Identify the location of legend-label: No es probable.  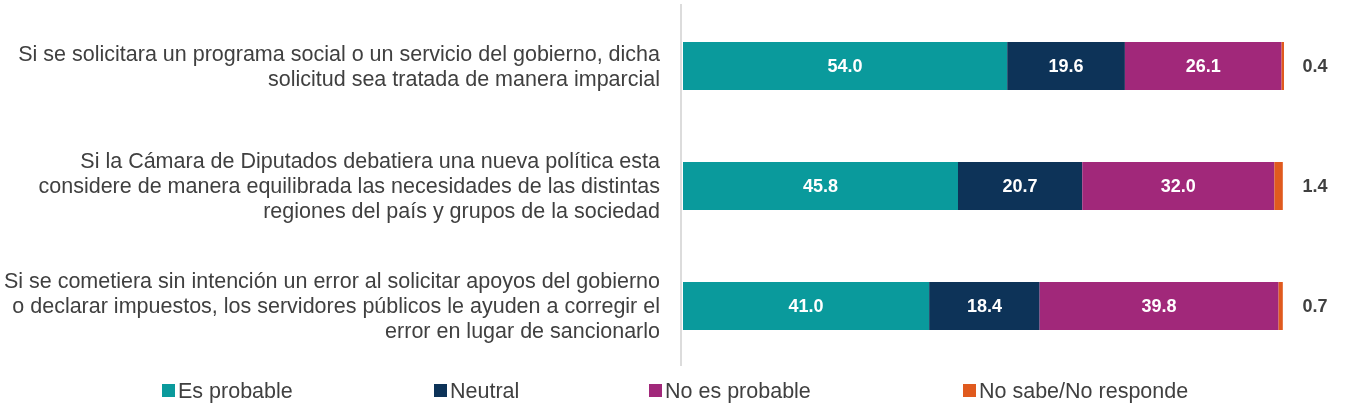
(738, 391).